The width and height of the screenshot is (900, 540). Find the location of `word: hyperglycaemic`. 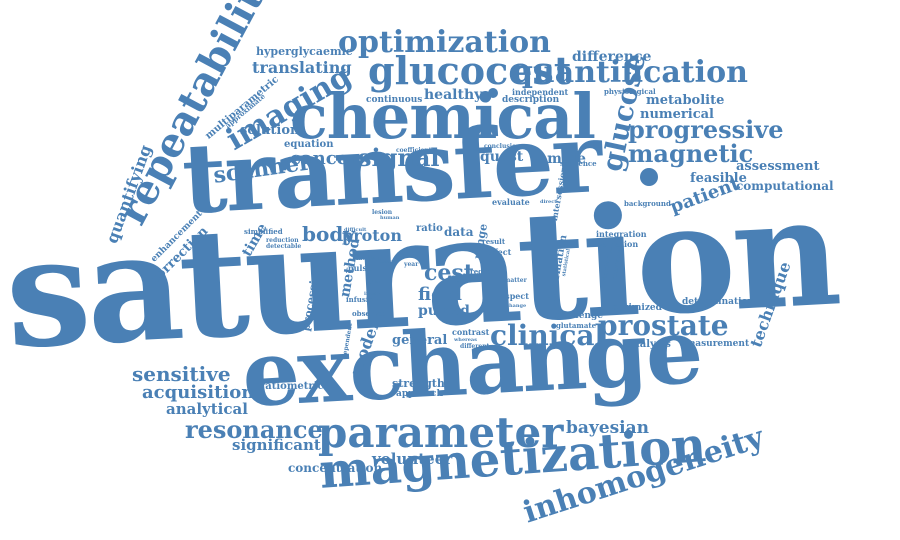

word: hyperglycaemic is located at coordinates (304, 51).